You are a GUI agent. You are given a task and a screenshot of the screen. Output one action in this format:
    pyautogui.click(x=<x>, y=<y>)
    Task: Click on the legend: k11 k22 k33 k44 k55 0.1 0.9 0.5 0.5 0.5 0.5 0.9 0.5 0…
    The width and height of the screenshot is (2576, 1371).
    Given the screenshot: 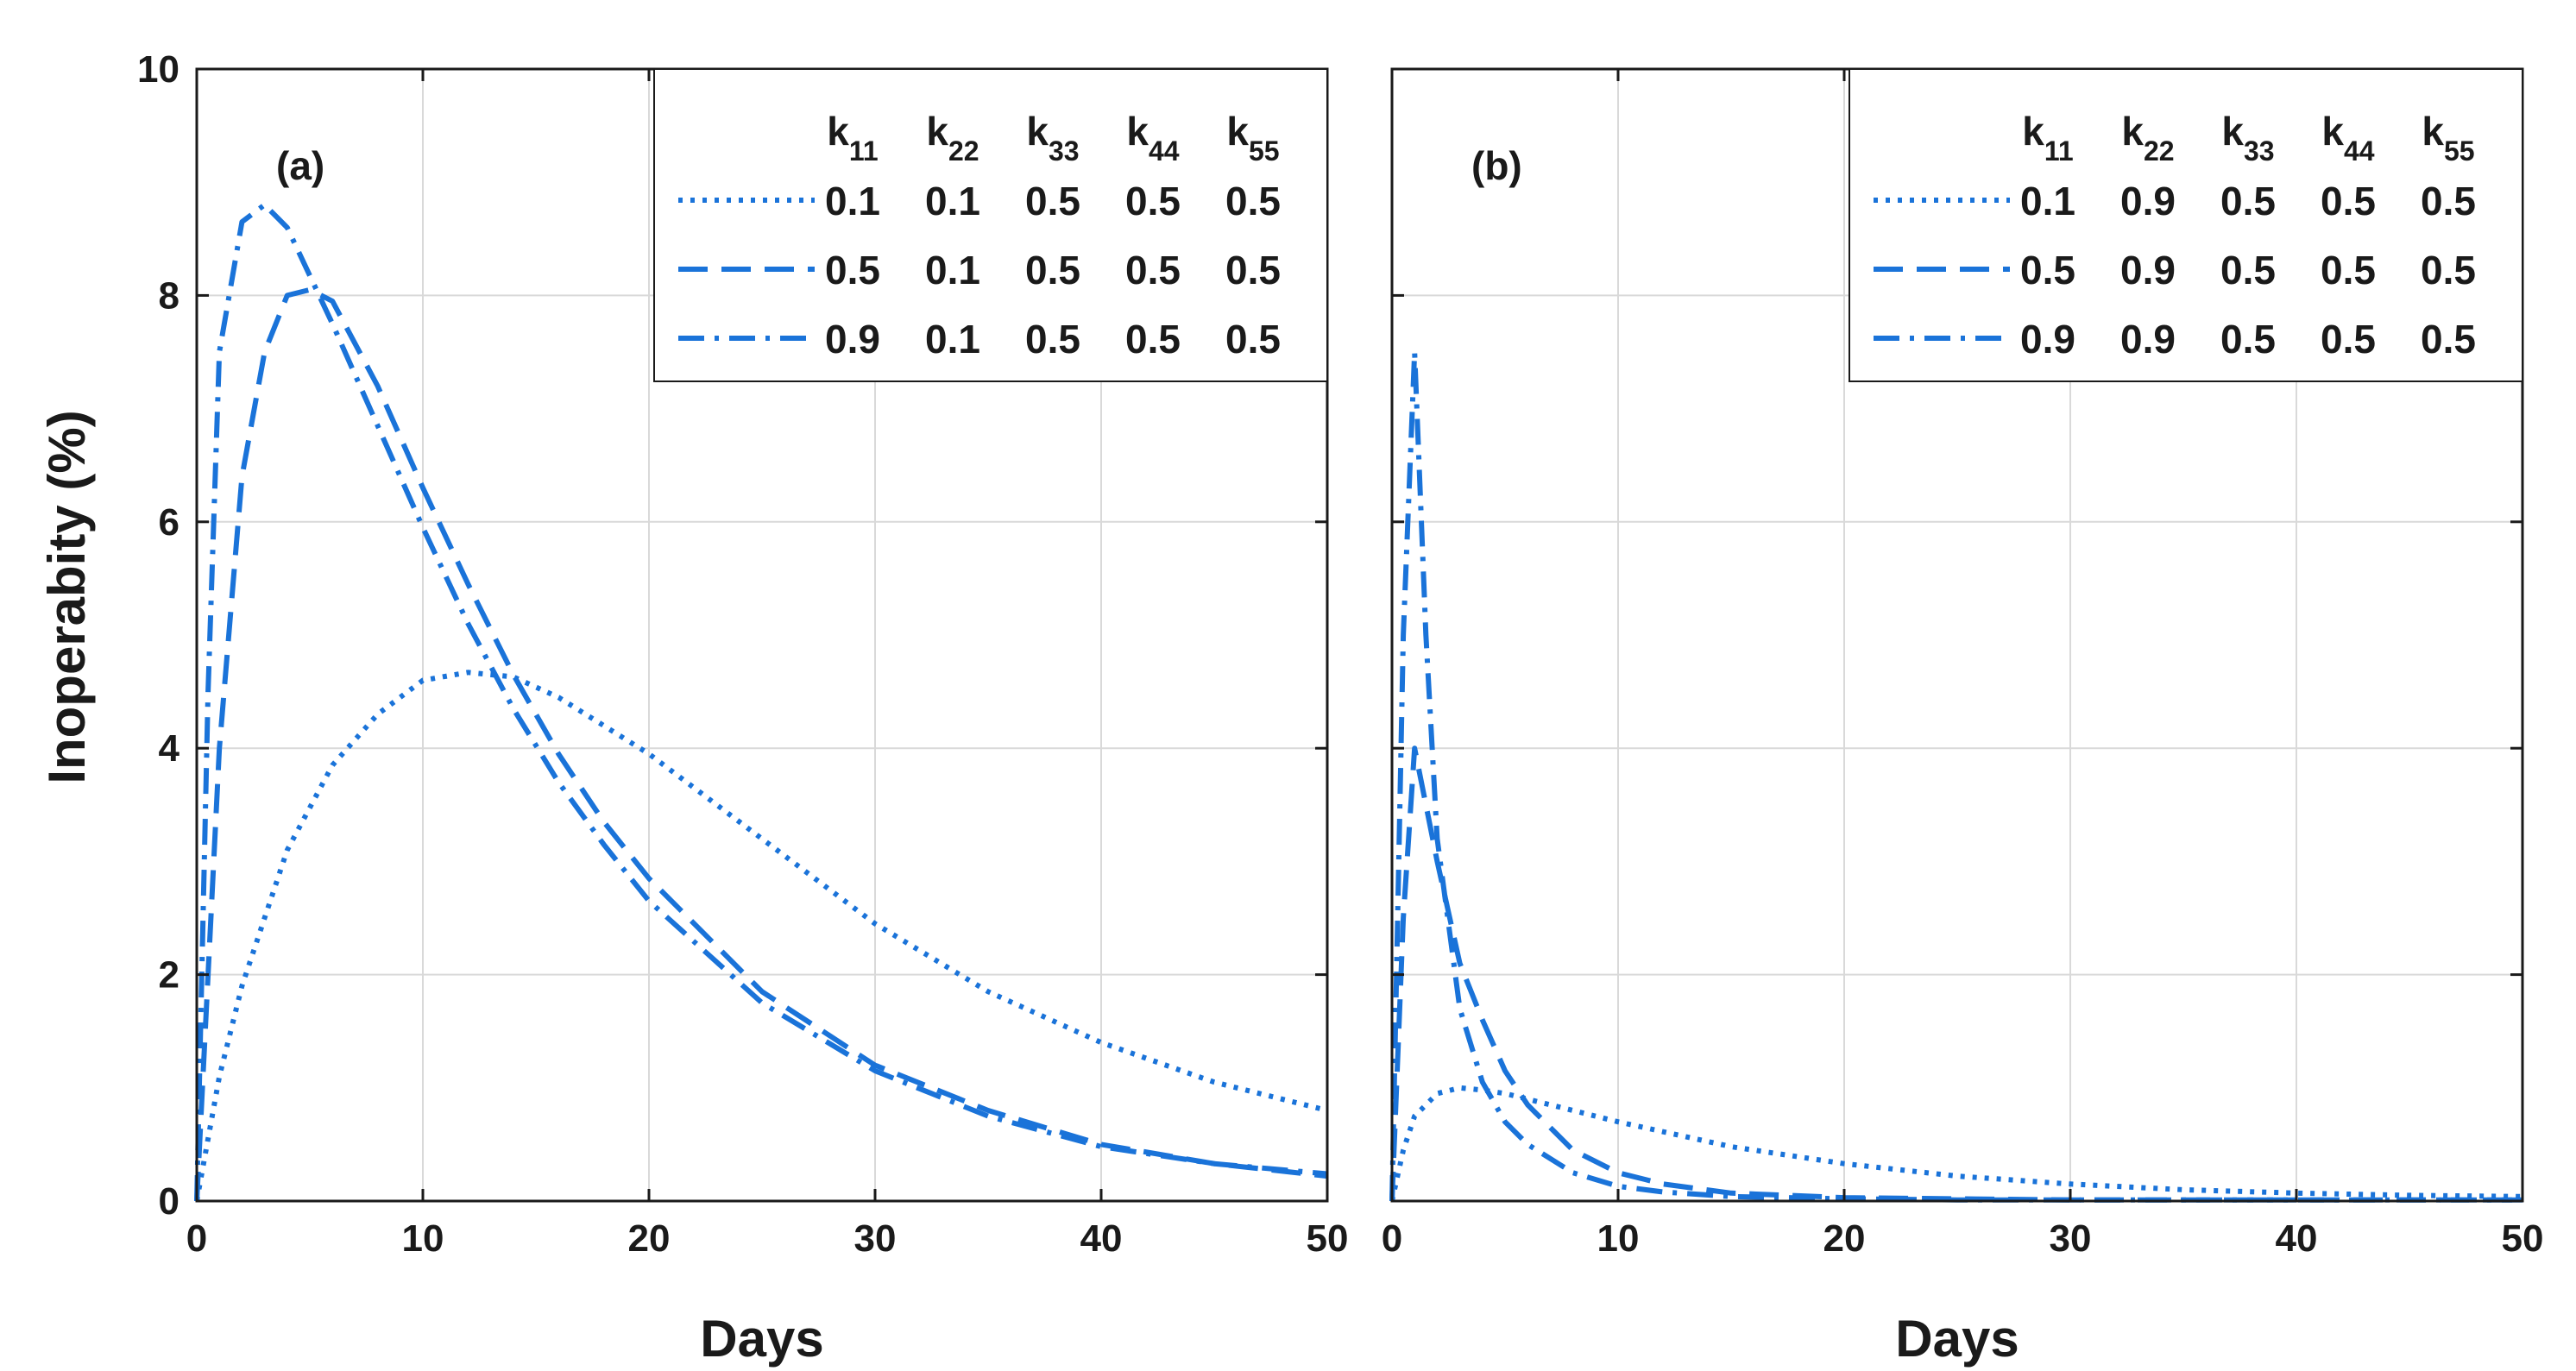 What is the action you would take?
    pyautogui.click(x=2186, y=225)
    